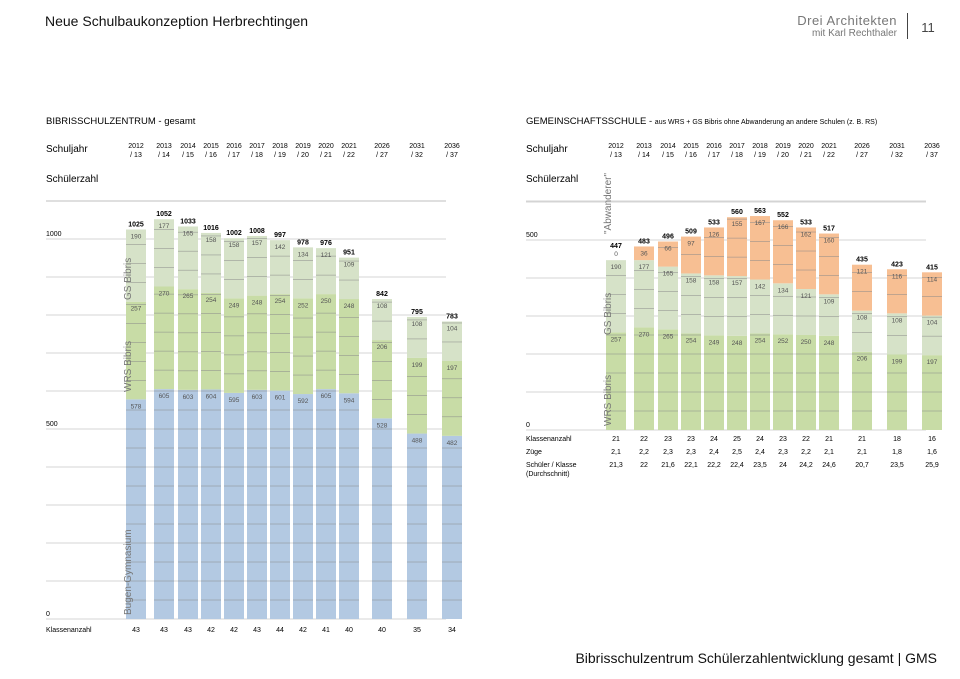  What do you see at coordinates (417, 365) in the screenshot?
I see `bar-value-label: 199` at bounding box center [417, 365].